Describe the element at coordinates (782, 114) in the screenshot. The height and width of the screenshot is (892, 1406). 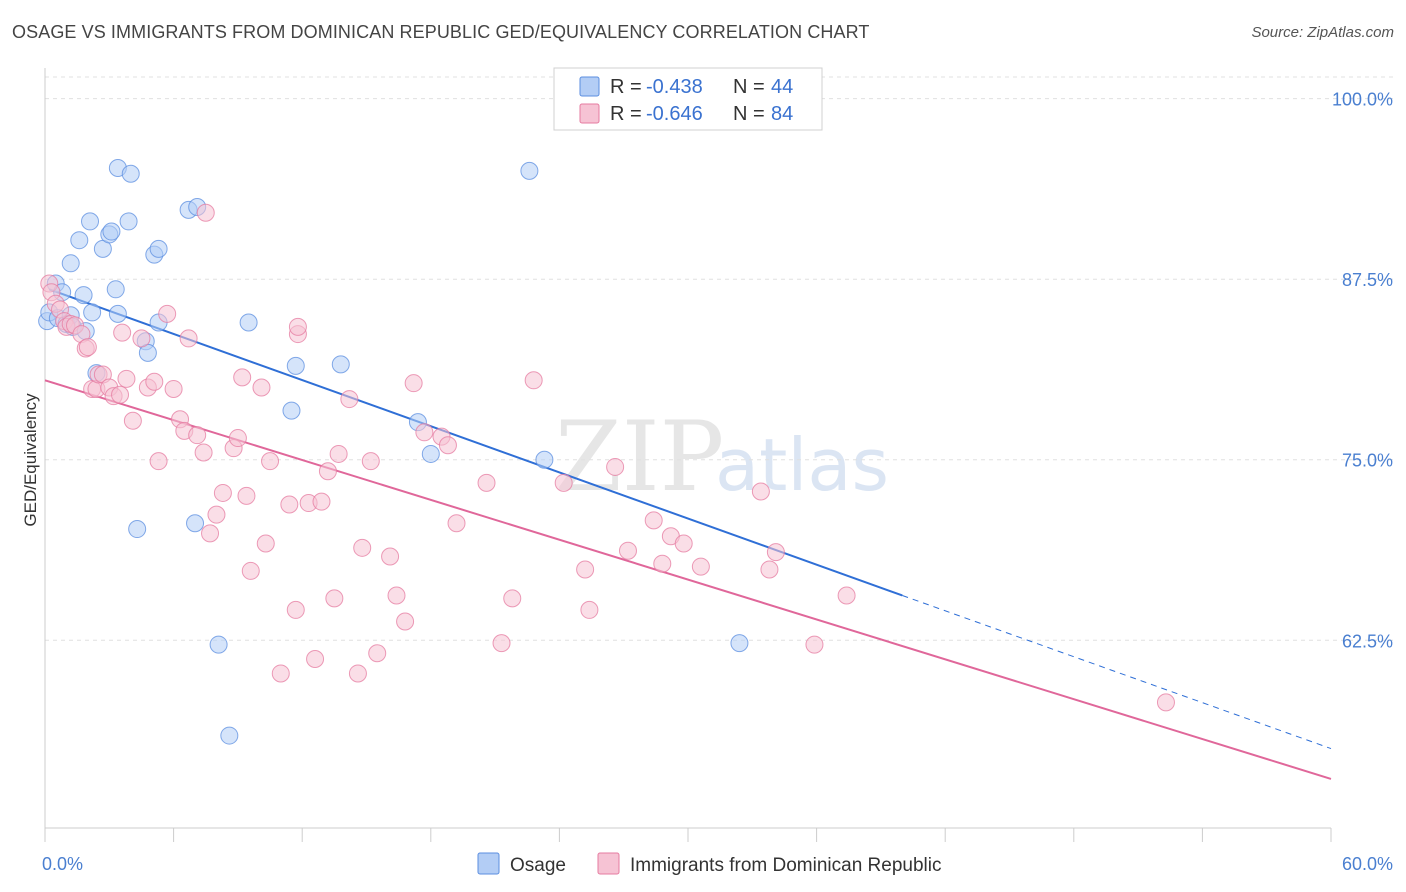
I see `legend-n-value: 84` at that location.